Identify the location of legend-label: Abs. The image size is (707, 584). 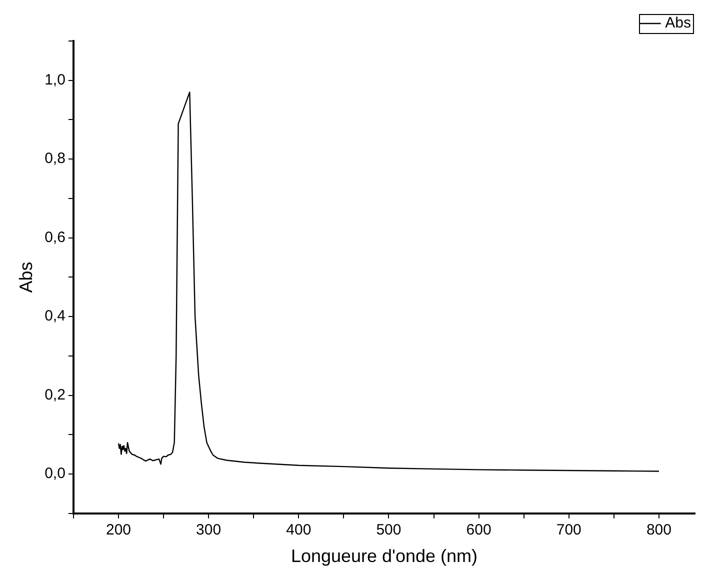
(678, 23).